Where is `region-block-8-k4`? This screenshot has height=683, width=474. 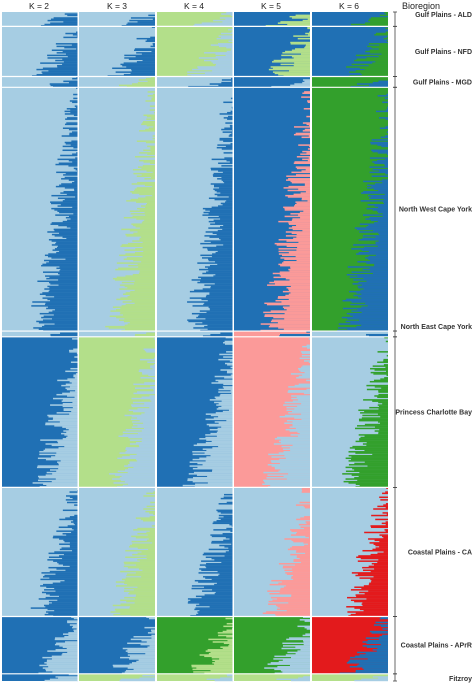
region-block-8-k4 is located at coordinates (195, 677).